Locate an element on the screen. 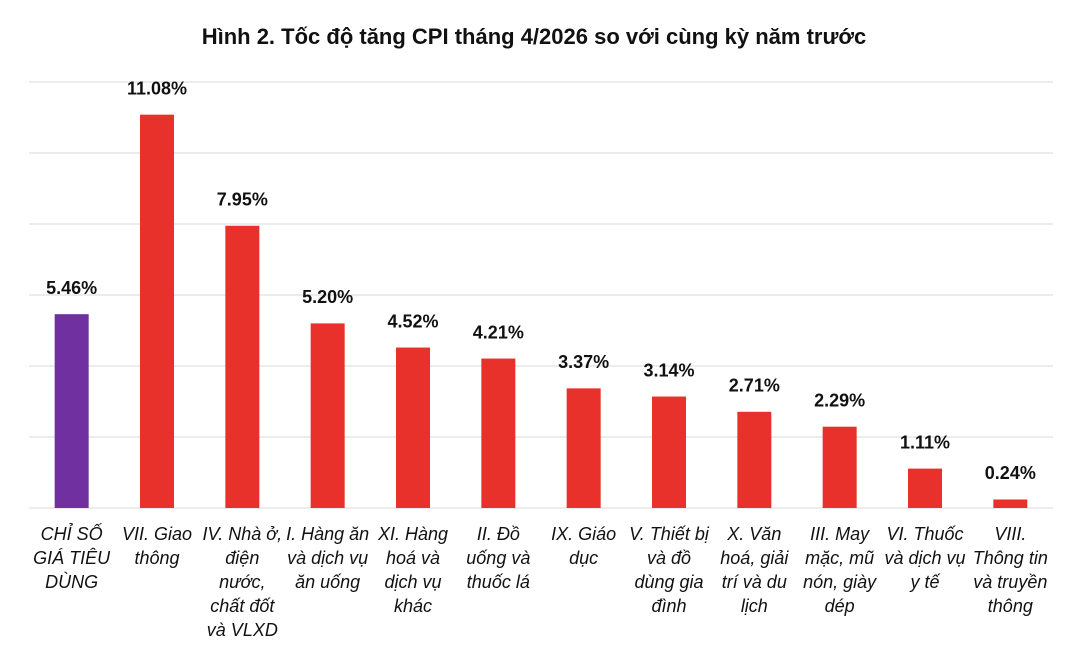 This screenshot has height=660, width=1068. value-label: 3.14% is located at coordinates (668, 370).